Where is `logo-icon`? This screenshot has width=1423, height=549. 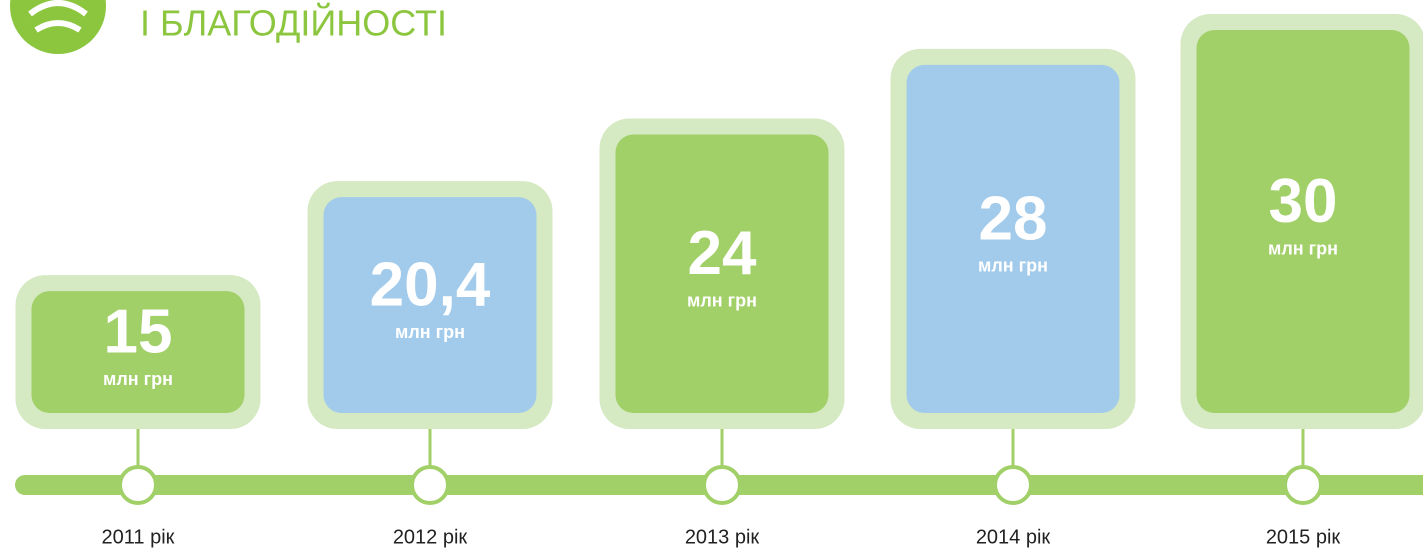 logo-icon is located at coordinates (58, 27).